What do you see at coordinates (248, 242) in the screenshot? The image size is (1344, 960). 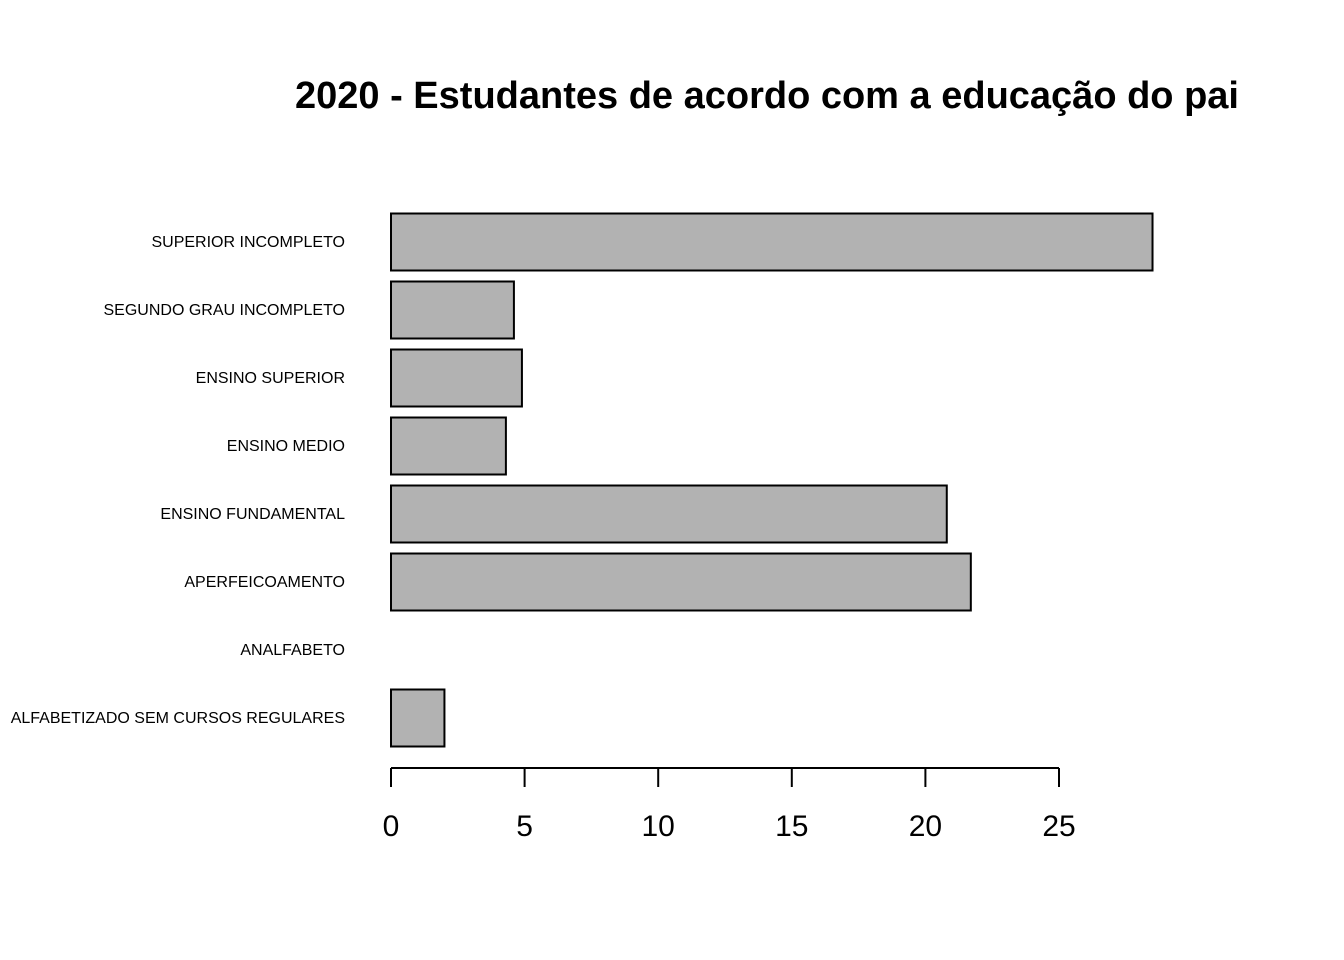 I see `y-tick-label: SUPERIOR INCOMPLETO` at bounding box center [248, 242].